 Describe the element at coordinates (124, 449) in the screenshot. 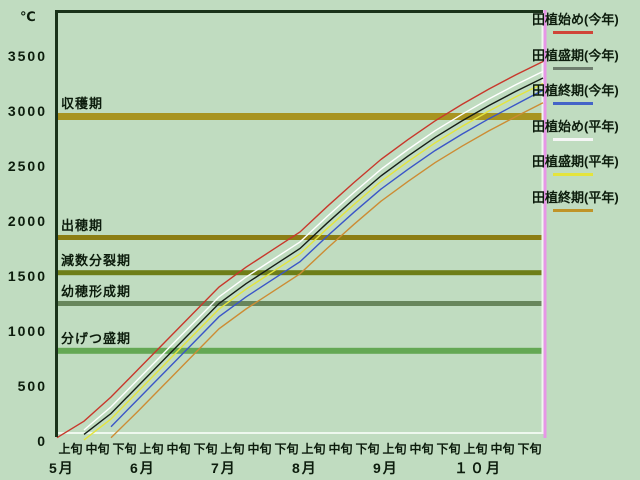

I see `x-period-label-2: 下旬` at that location.